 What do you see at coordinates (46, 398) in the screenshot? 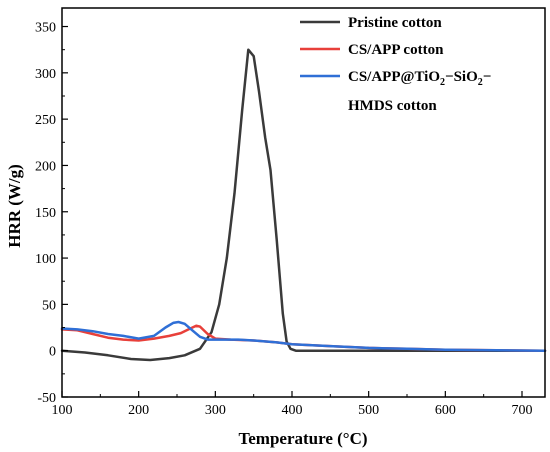
I see `y-tick-label-0: -50` at bounding box center [46, 398].